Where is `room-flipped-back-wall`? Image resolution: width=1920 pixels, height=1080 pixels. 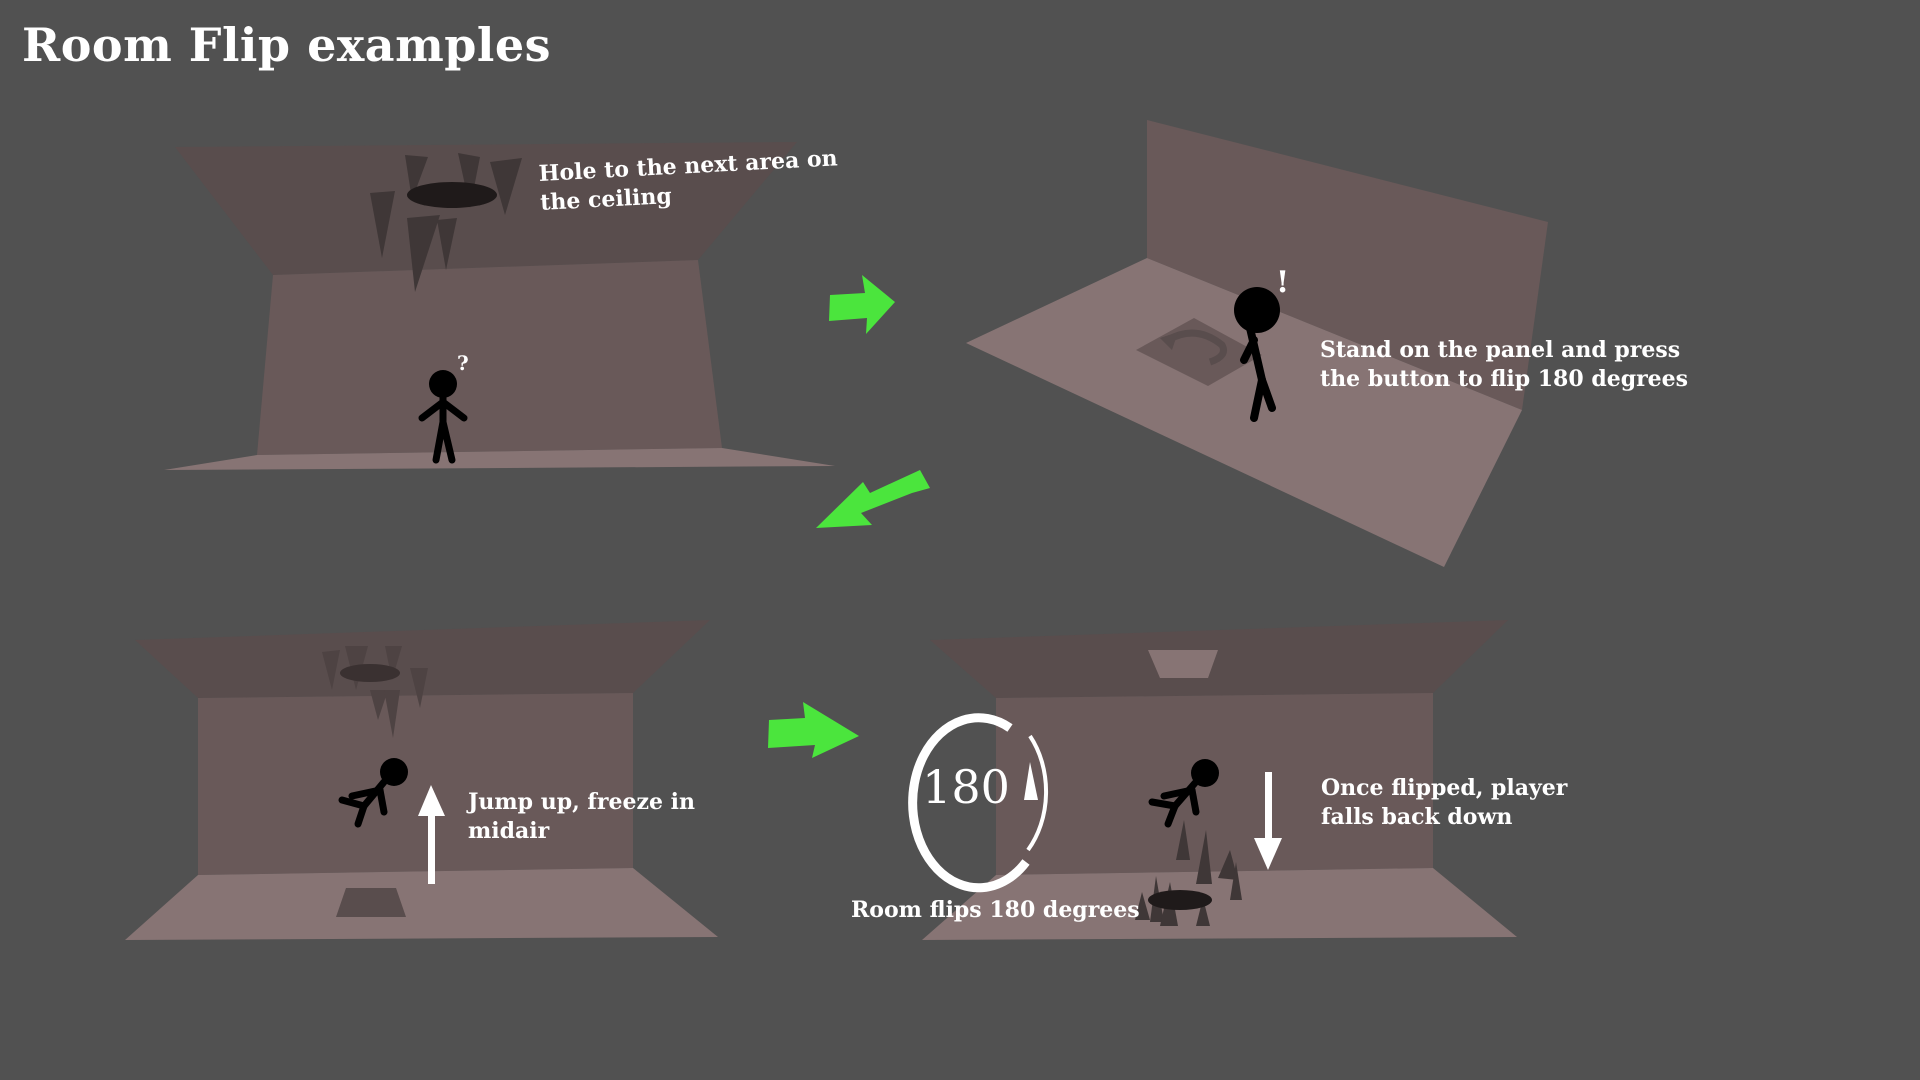 room-flipped-back-wall is located at coordinates (1214, 784).